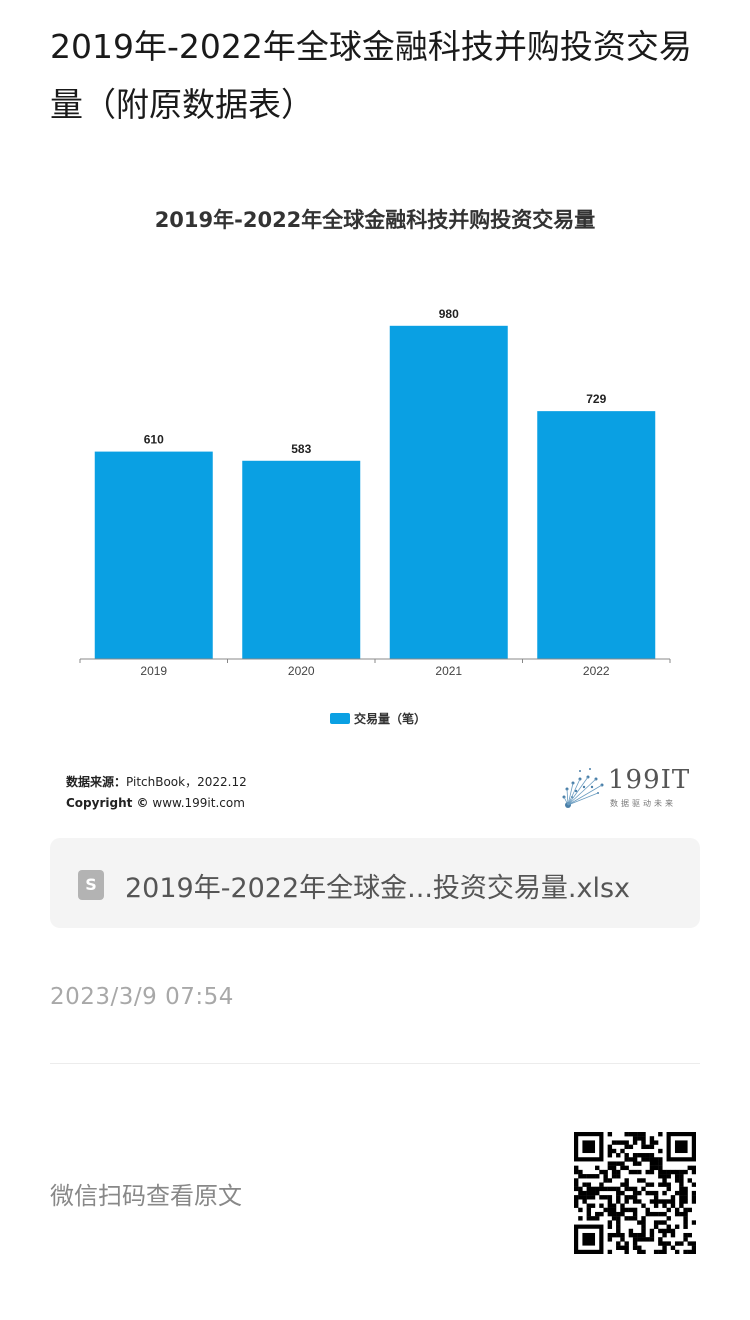 The width and height of the screenshot is (750, 1320). I want to click on x-tick-label-2020: 2020, so click(301, 671).